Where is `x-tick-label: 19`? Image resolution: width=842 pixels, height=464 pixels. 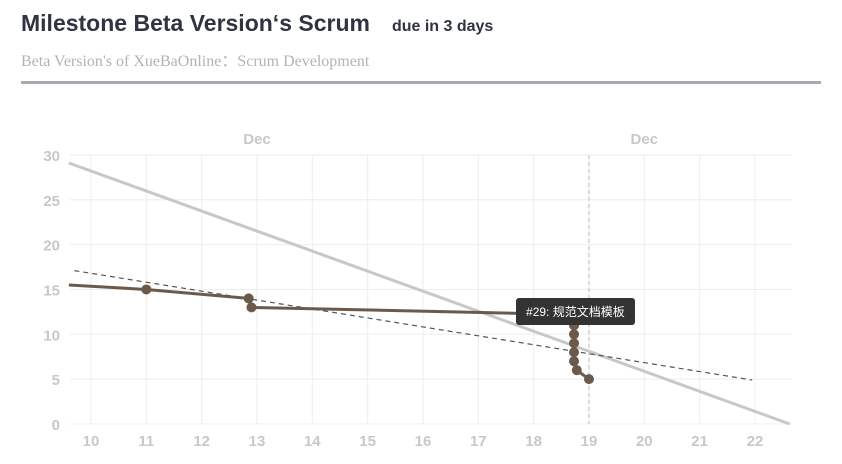 x-tick-label: 19 is located at coordinates (589, 441).